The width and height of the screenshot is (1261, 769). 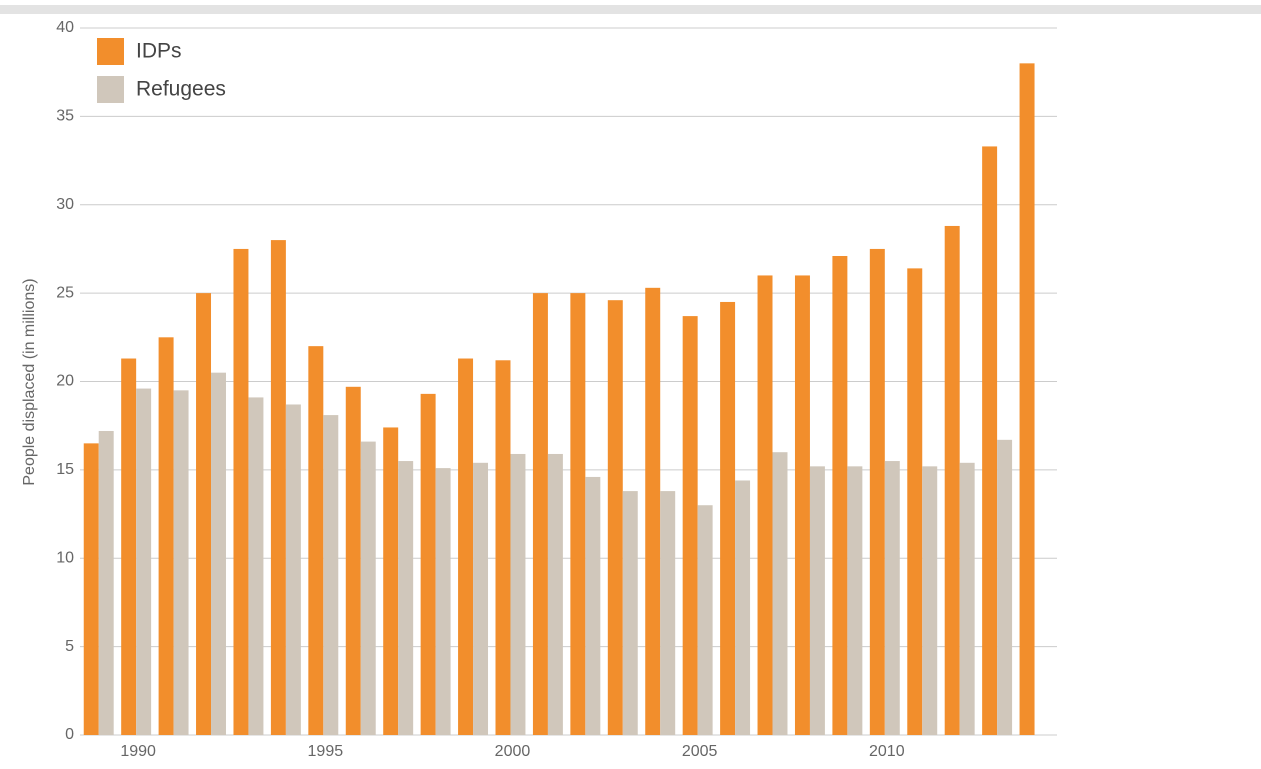 I want to click on y-tick-label: 0, so click(x=69, y=734).